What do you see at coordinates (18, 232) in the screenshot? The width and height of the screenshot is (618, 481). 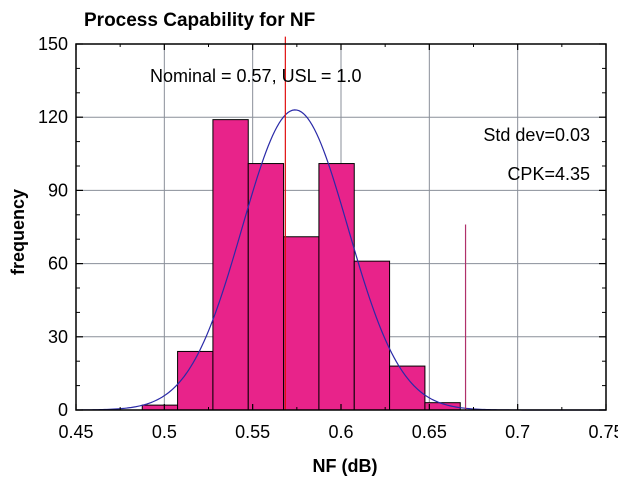 I see `y-axis-label: frequency` at bounding box center [18, 232].